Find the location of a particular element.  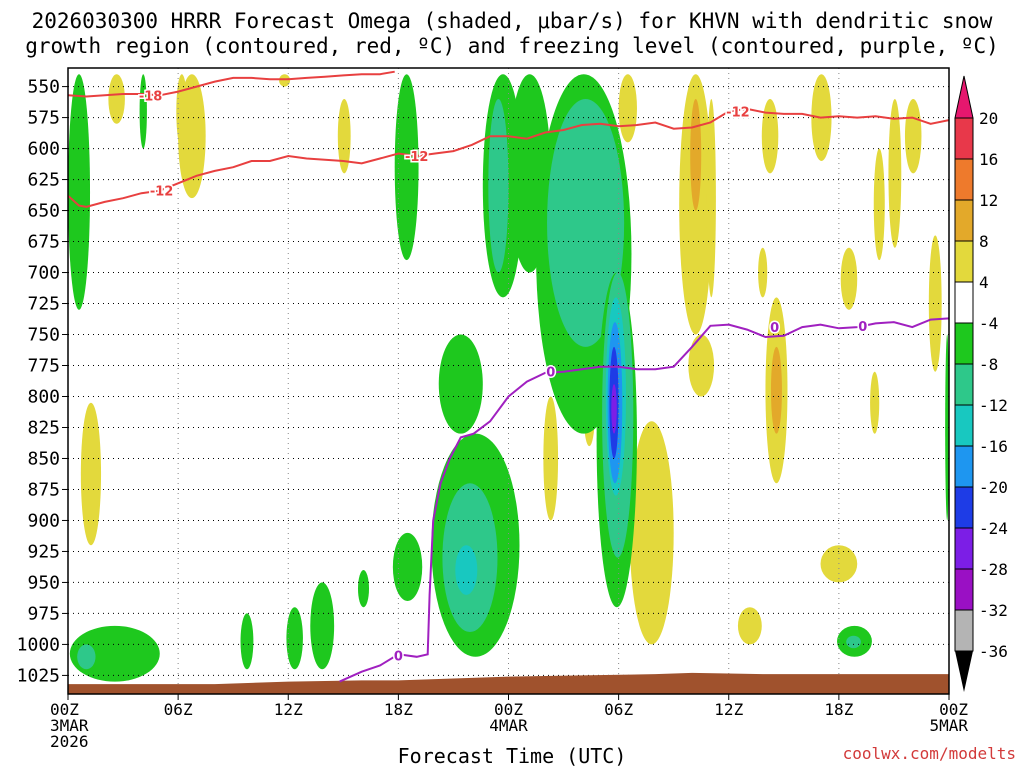

x-tick-label-48-0: 00Z is located at coordinates (953, 709).